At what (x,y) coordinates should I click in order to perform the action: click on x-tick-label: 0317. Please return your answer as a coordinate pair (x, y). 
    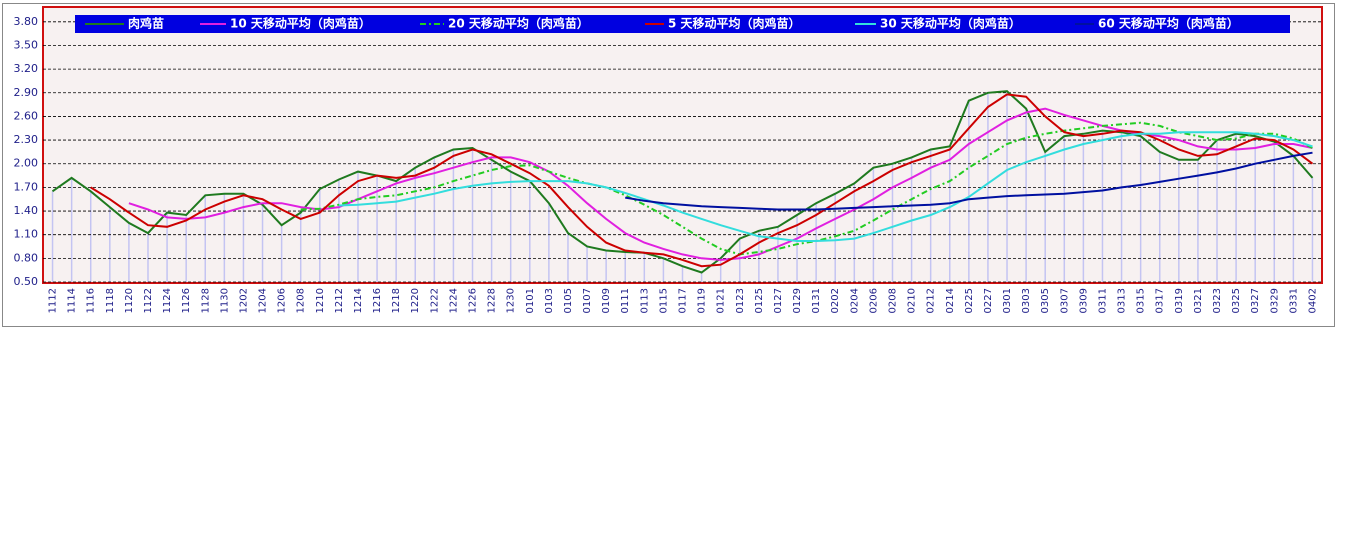
    Looking at the image, I should click on (1160, 300).